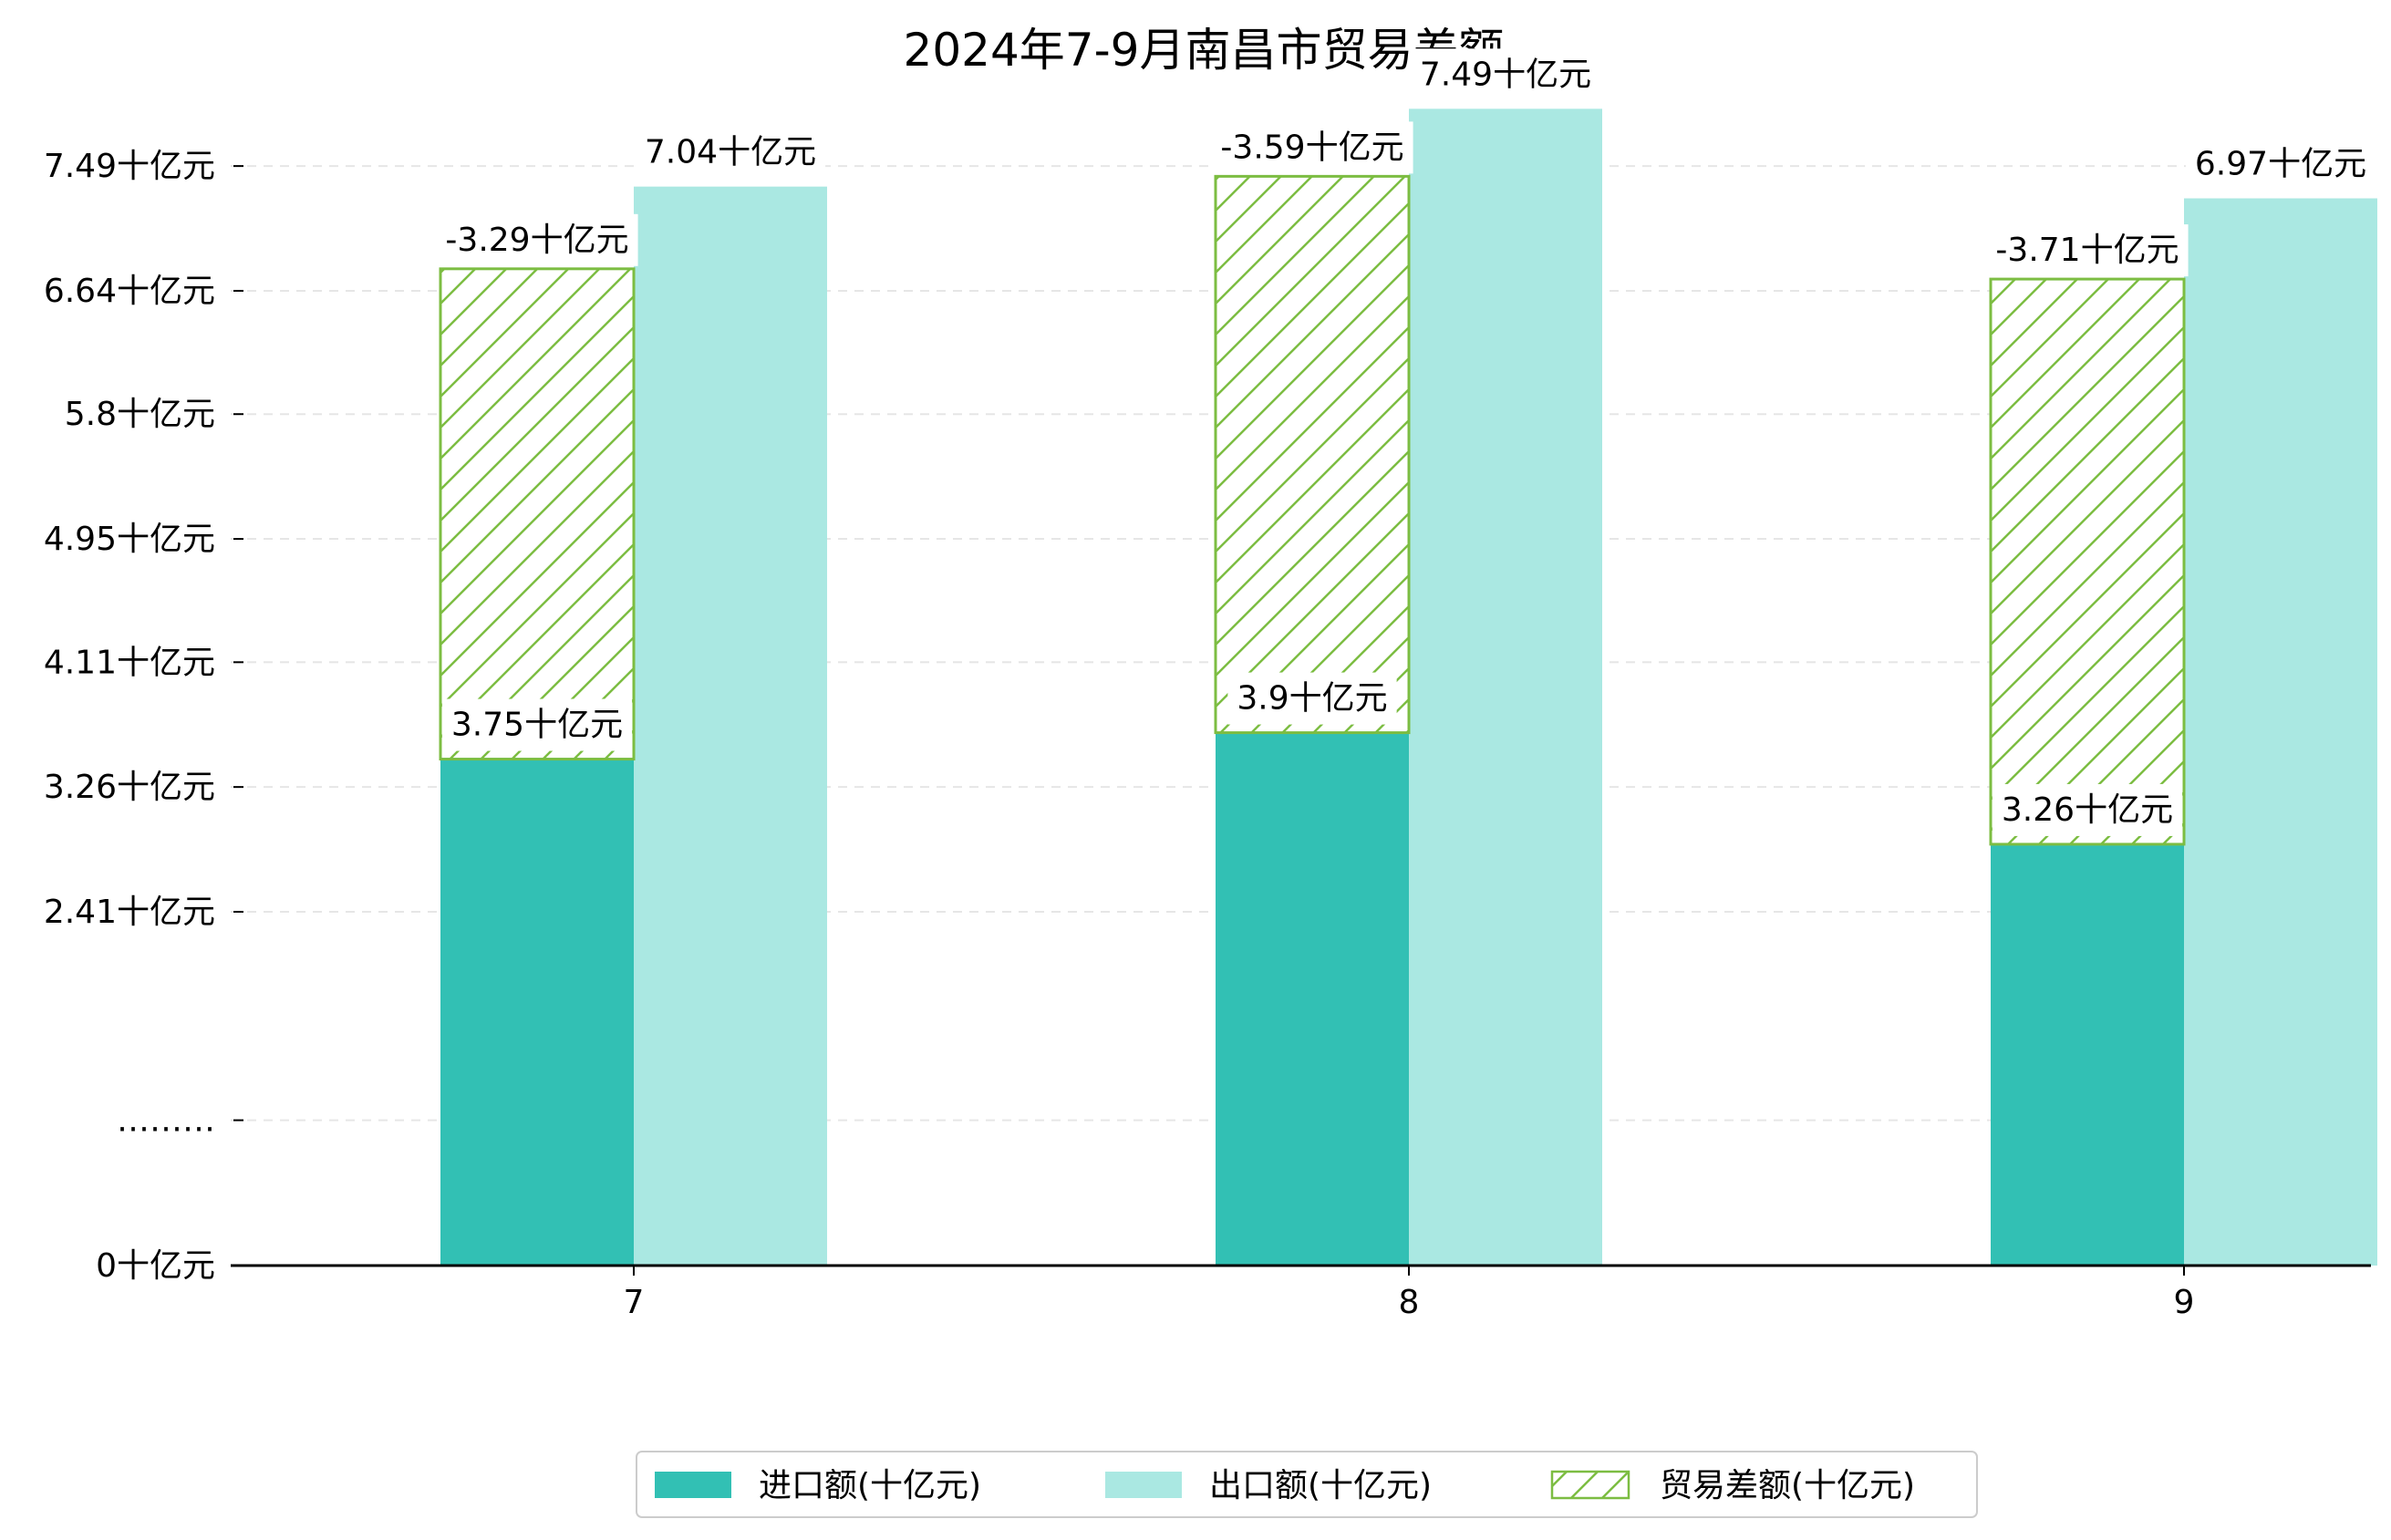 This screenshot has width=2391, height=1540. I want to click on label-import-group: 3.26十亿元, so click(2088, 809).